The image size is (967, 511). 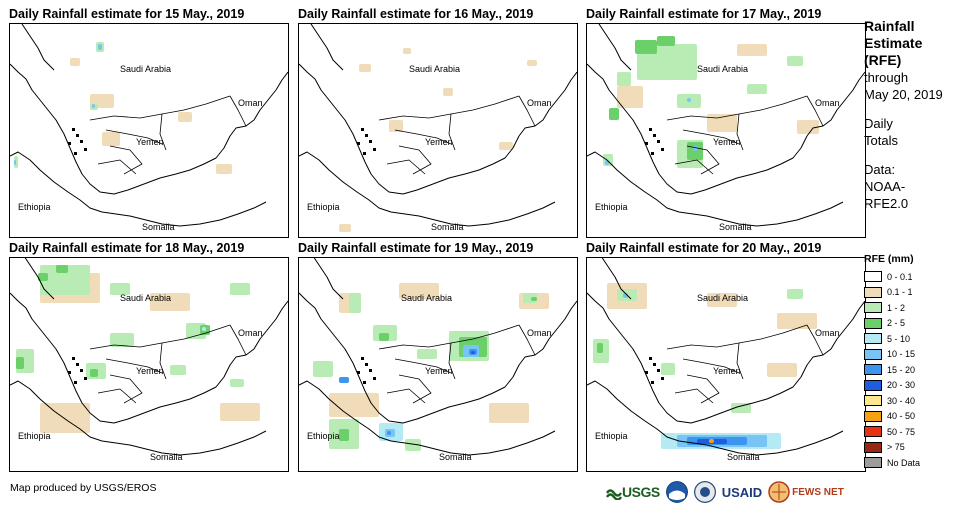 I want to click on legend-item: 40 - 50, so click(x=914, y=417).